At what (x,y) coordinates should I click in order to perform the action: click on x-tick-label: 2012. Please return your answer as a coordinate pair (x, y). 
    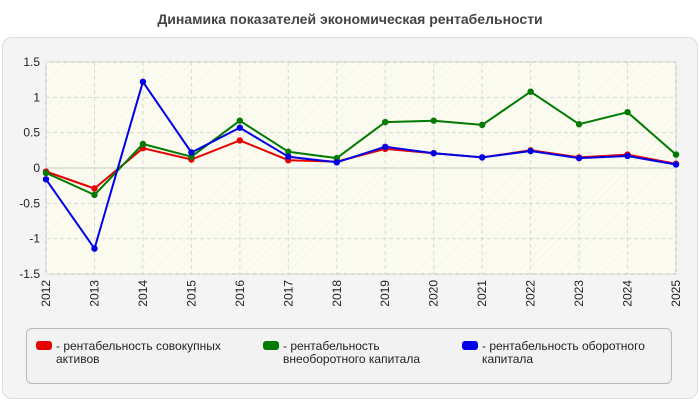
    Looking at the image, I should click on (46, 293).